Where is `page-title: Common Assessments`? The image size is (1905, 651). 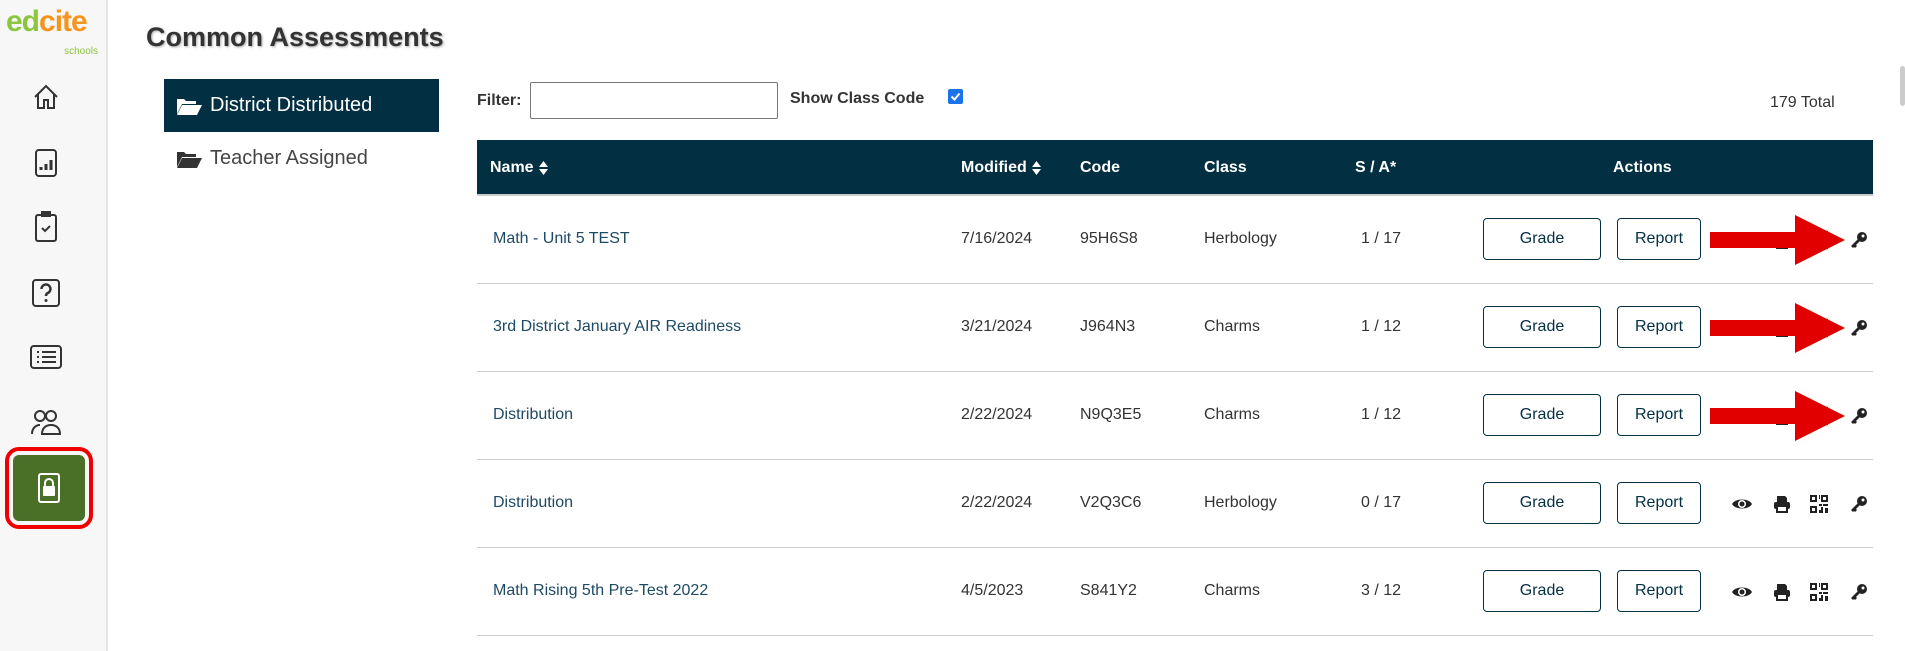 page-title: Common Assessments is located at coordinates (295, 37).